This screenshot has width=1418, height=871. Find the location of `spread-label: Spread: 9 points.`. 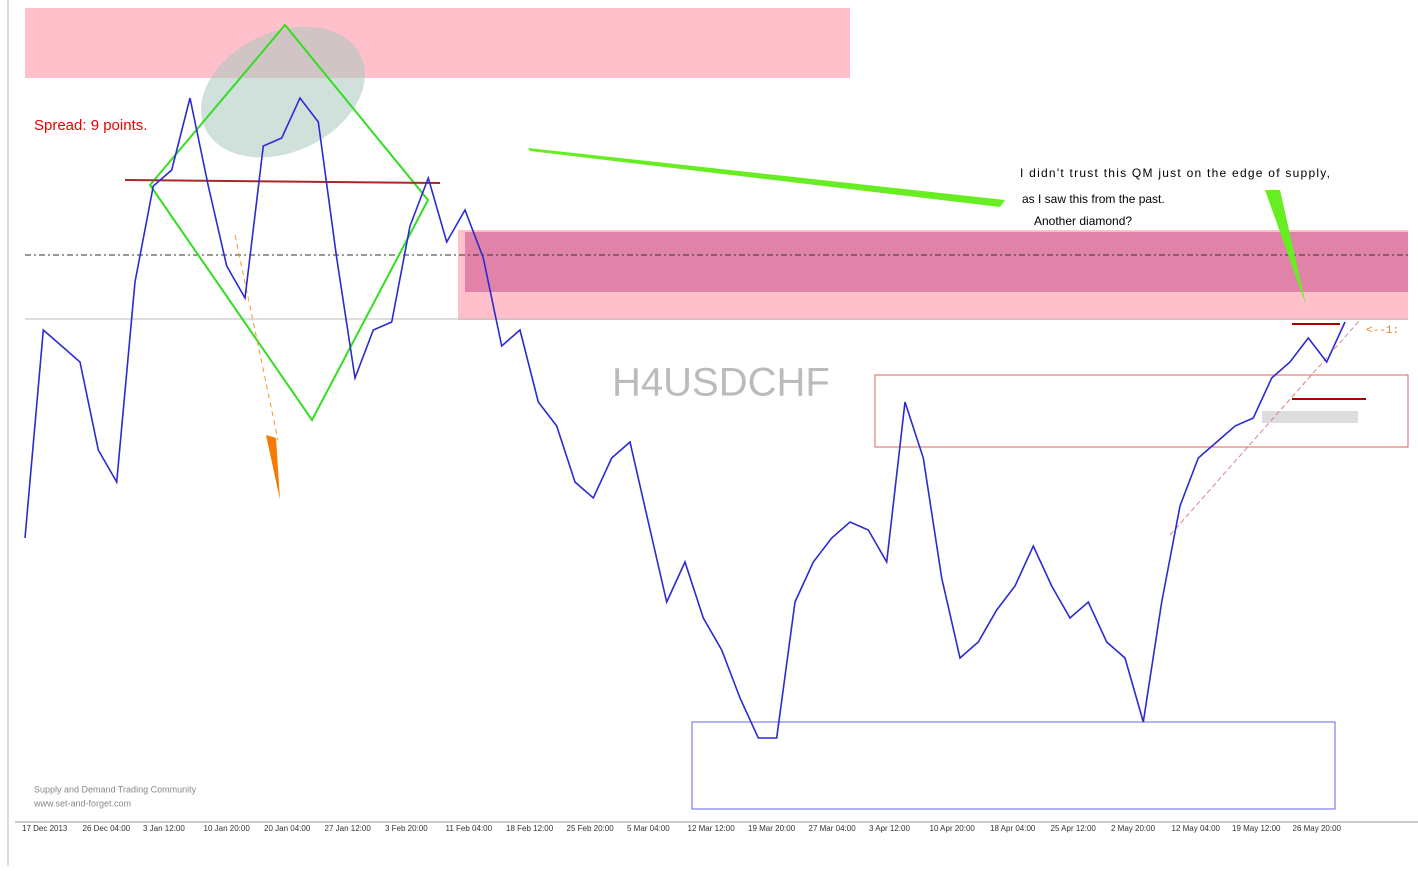

spread-label: Spread: 9 points. is located at coordinates (90, 125).